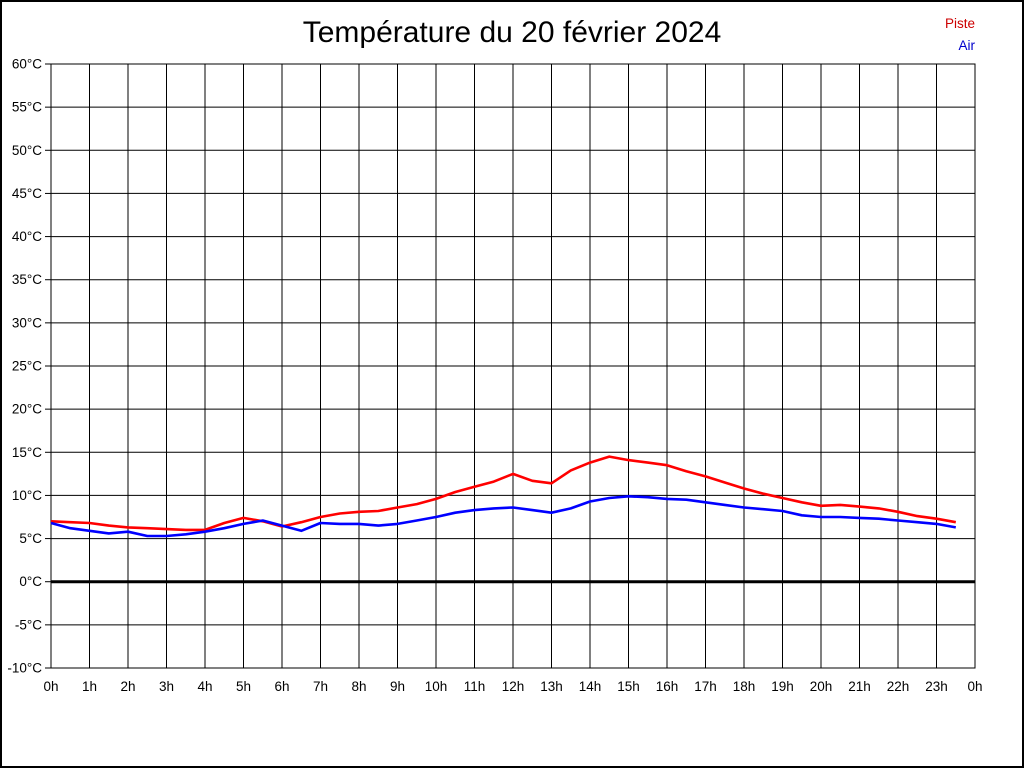 This screenshot has width=1024, height=768. What do you see at coordinates (821, 686) in the screenshot?
I see `x-tick-label: 20h` at bounding box center [821, 686].